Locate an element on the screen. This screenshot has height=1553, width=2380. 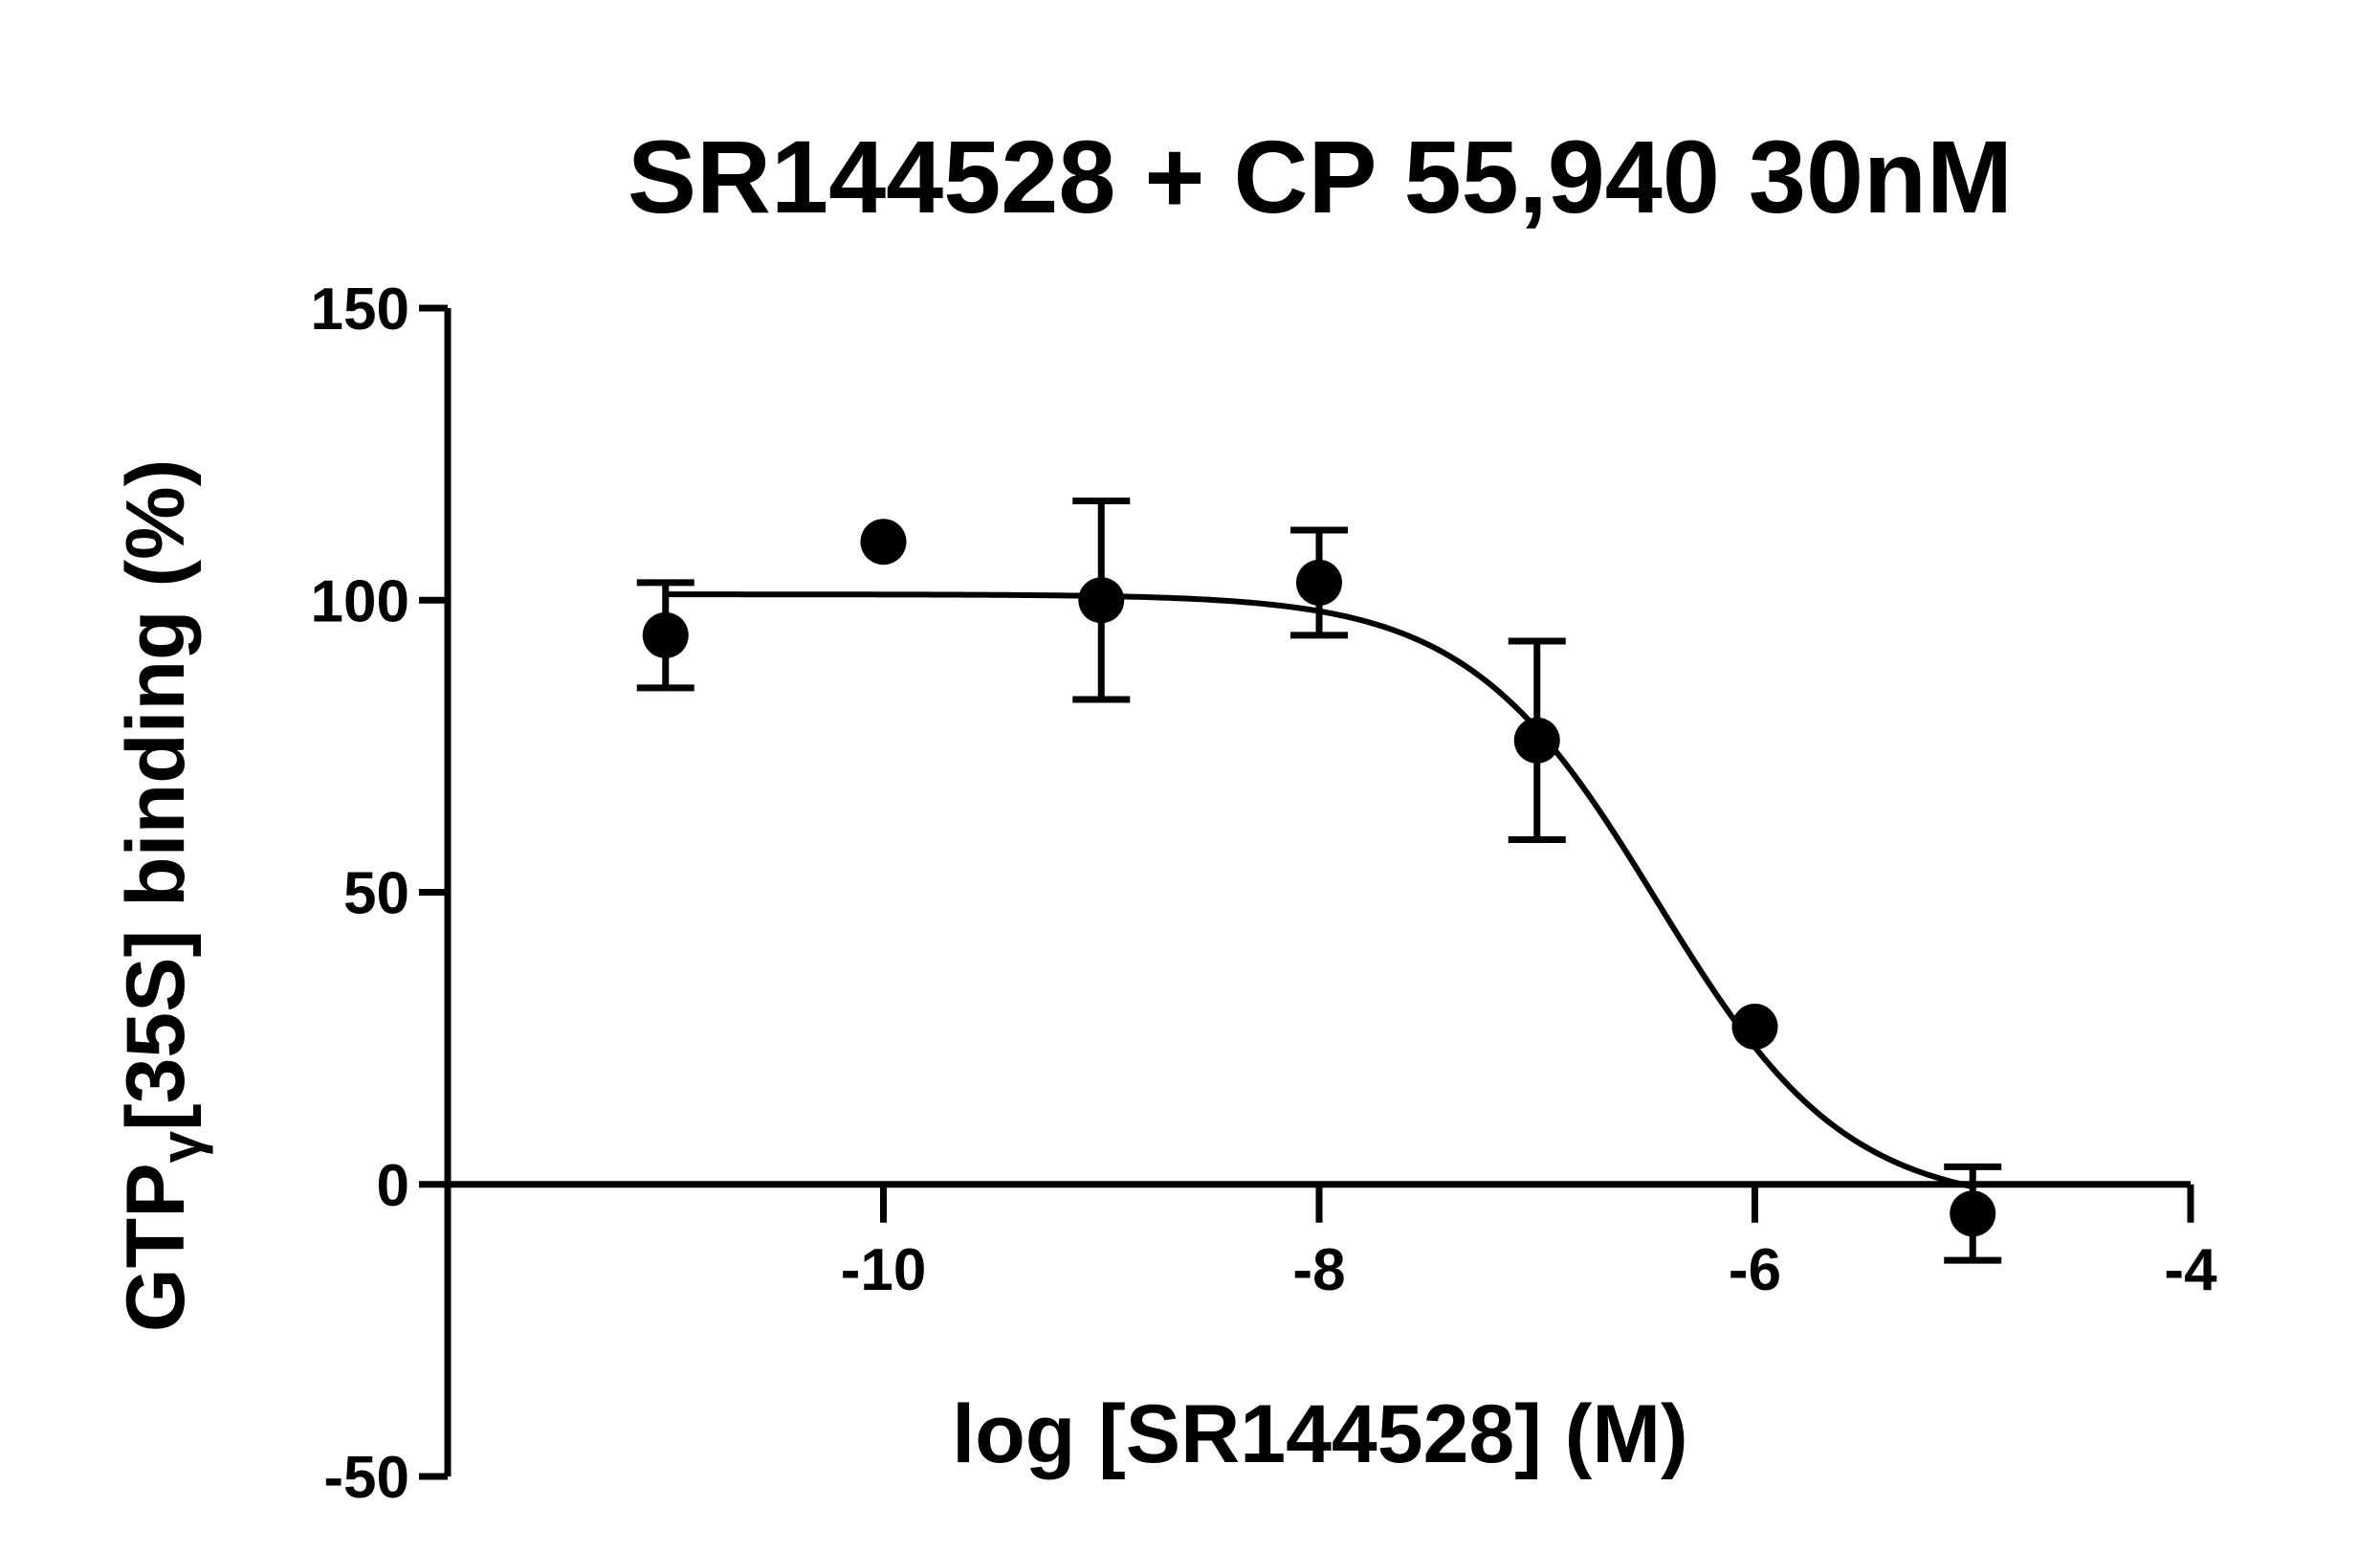
x-tick-label: -10 is located at coordinates (884, 1270).